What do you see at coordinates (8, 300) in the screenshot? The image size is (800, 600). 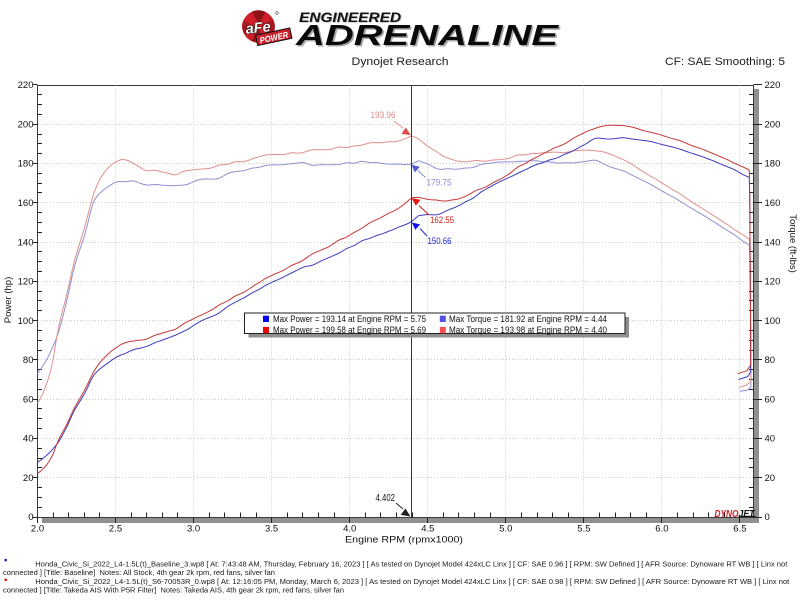 I see `svg-text: Power (hp)` at bounding box center [8, 300].